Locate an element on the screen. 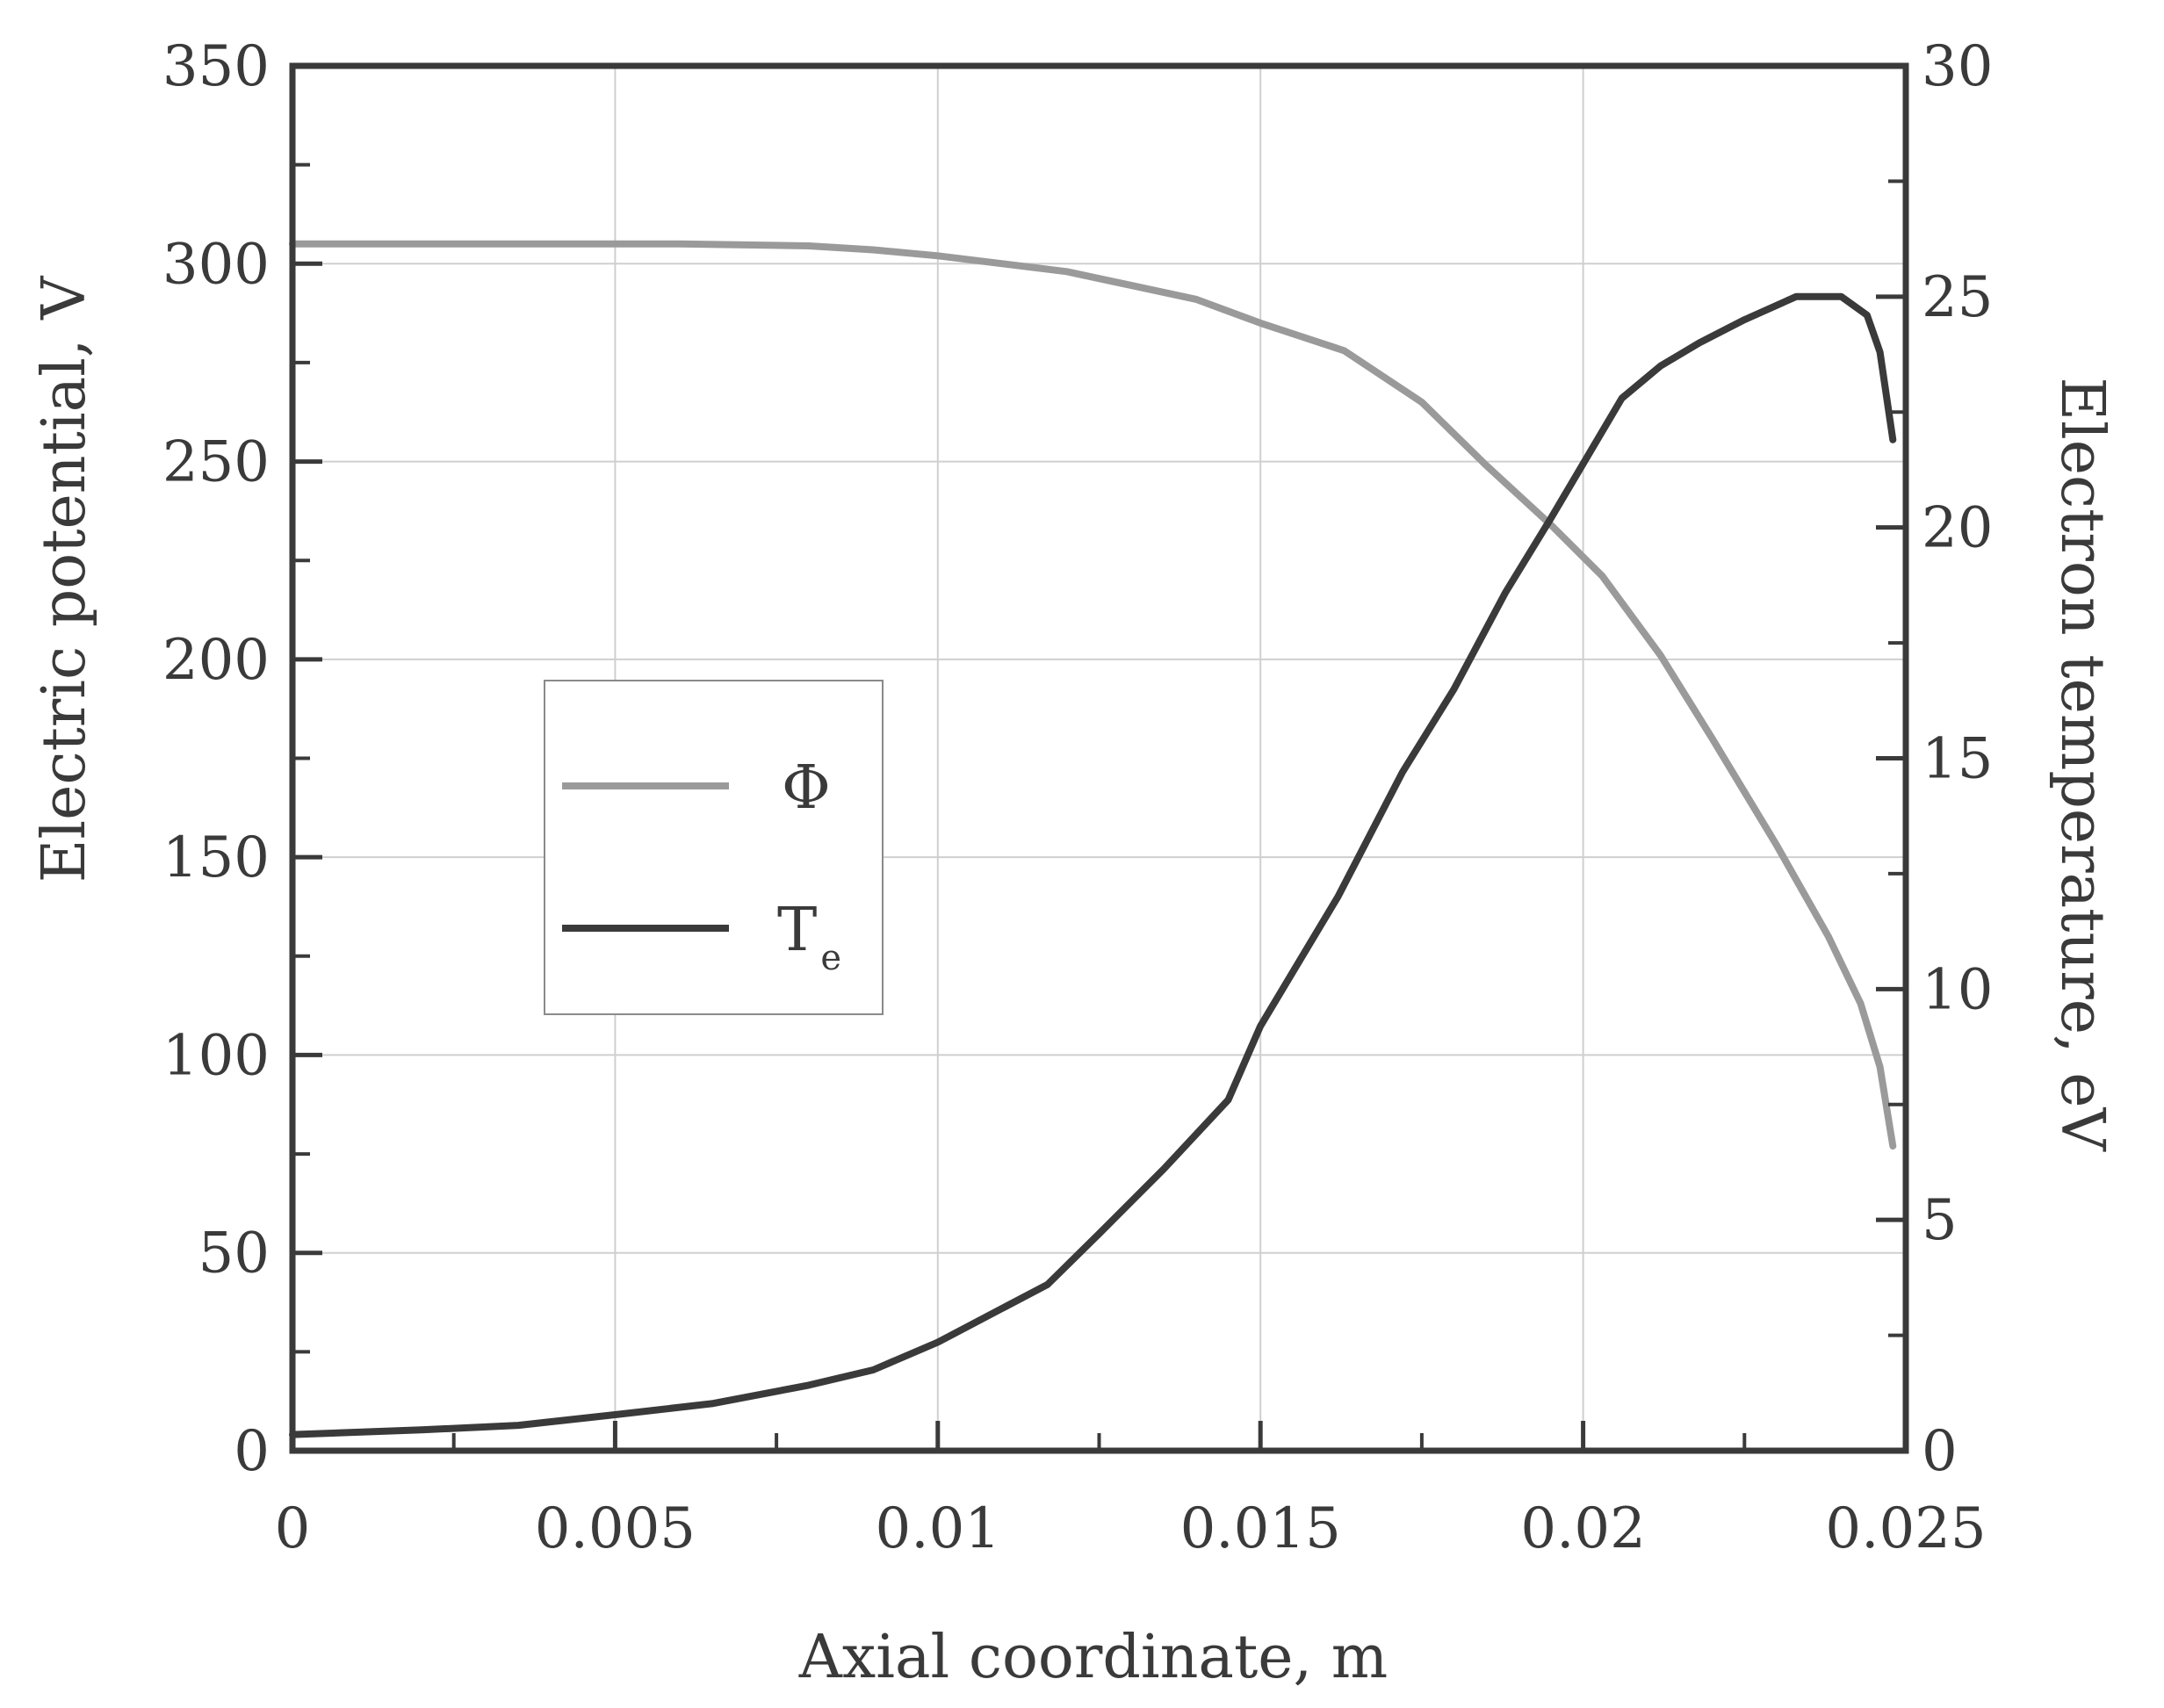 This screenshot has width=2164, height=1708. y-left-tick-label: 200 is located at coordinates (216, 660).